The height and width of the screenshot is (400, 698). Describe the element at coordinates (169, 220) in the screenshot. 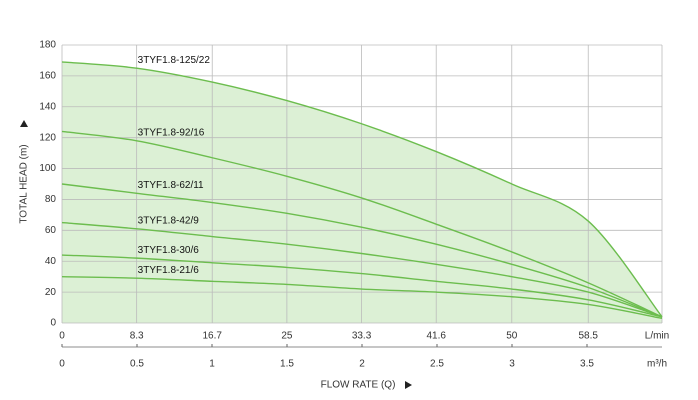

I see `curve-label: 3TYF1.8-42/9` at that location.